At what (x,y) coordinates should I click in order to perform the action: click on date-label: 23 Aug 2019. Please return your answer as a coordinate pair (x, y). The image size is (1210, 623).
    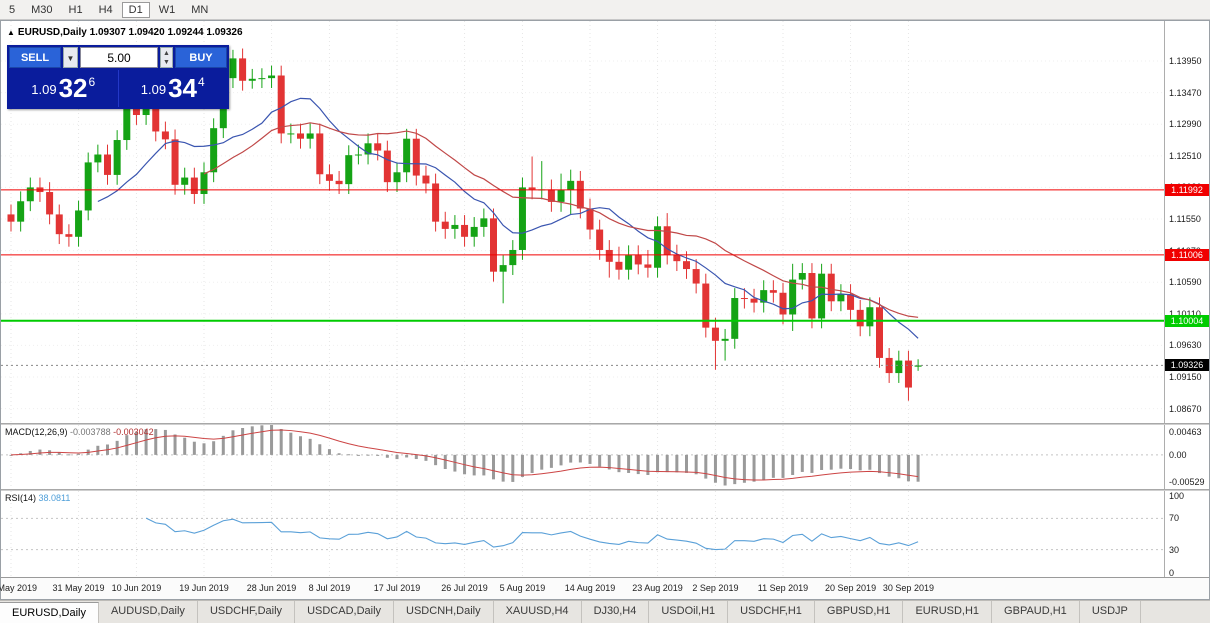
    Looking at the image, I should click on (657, 588).